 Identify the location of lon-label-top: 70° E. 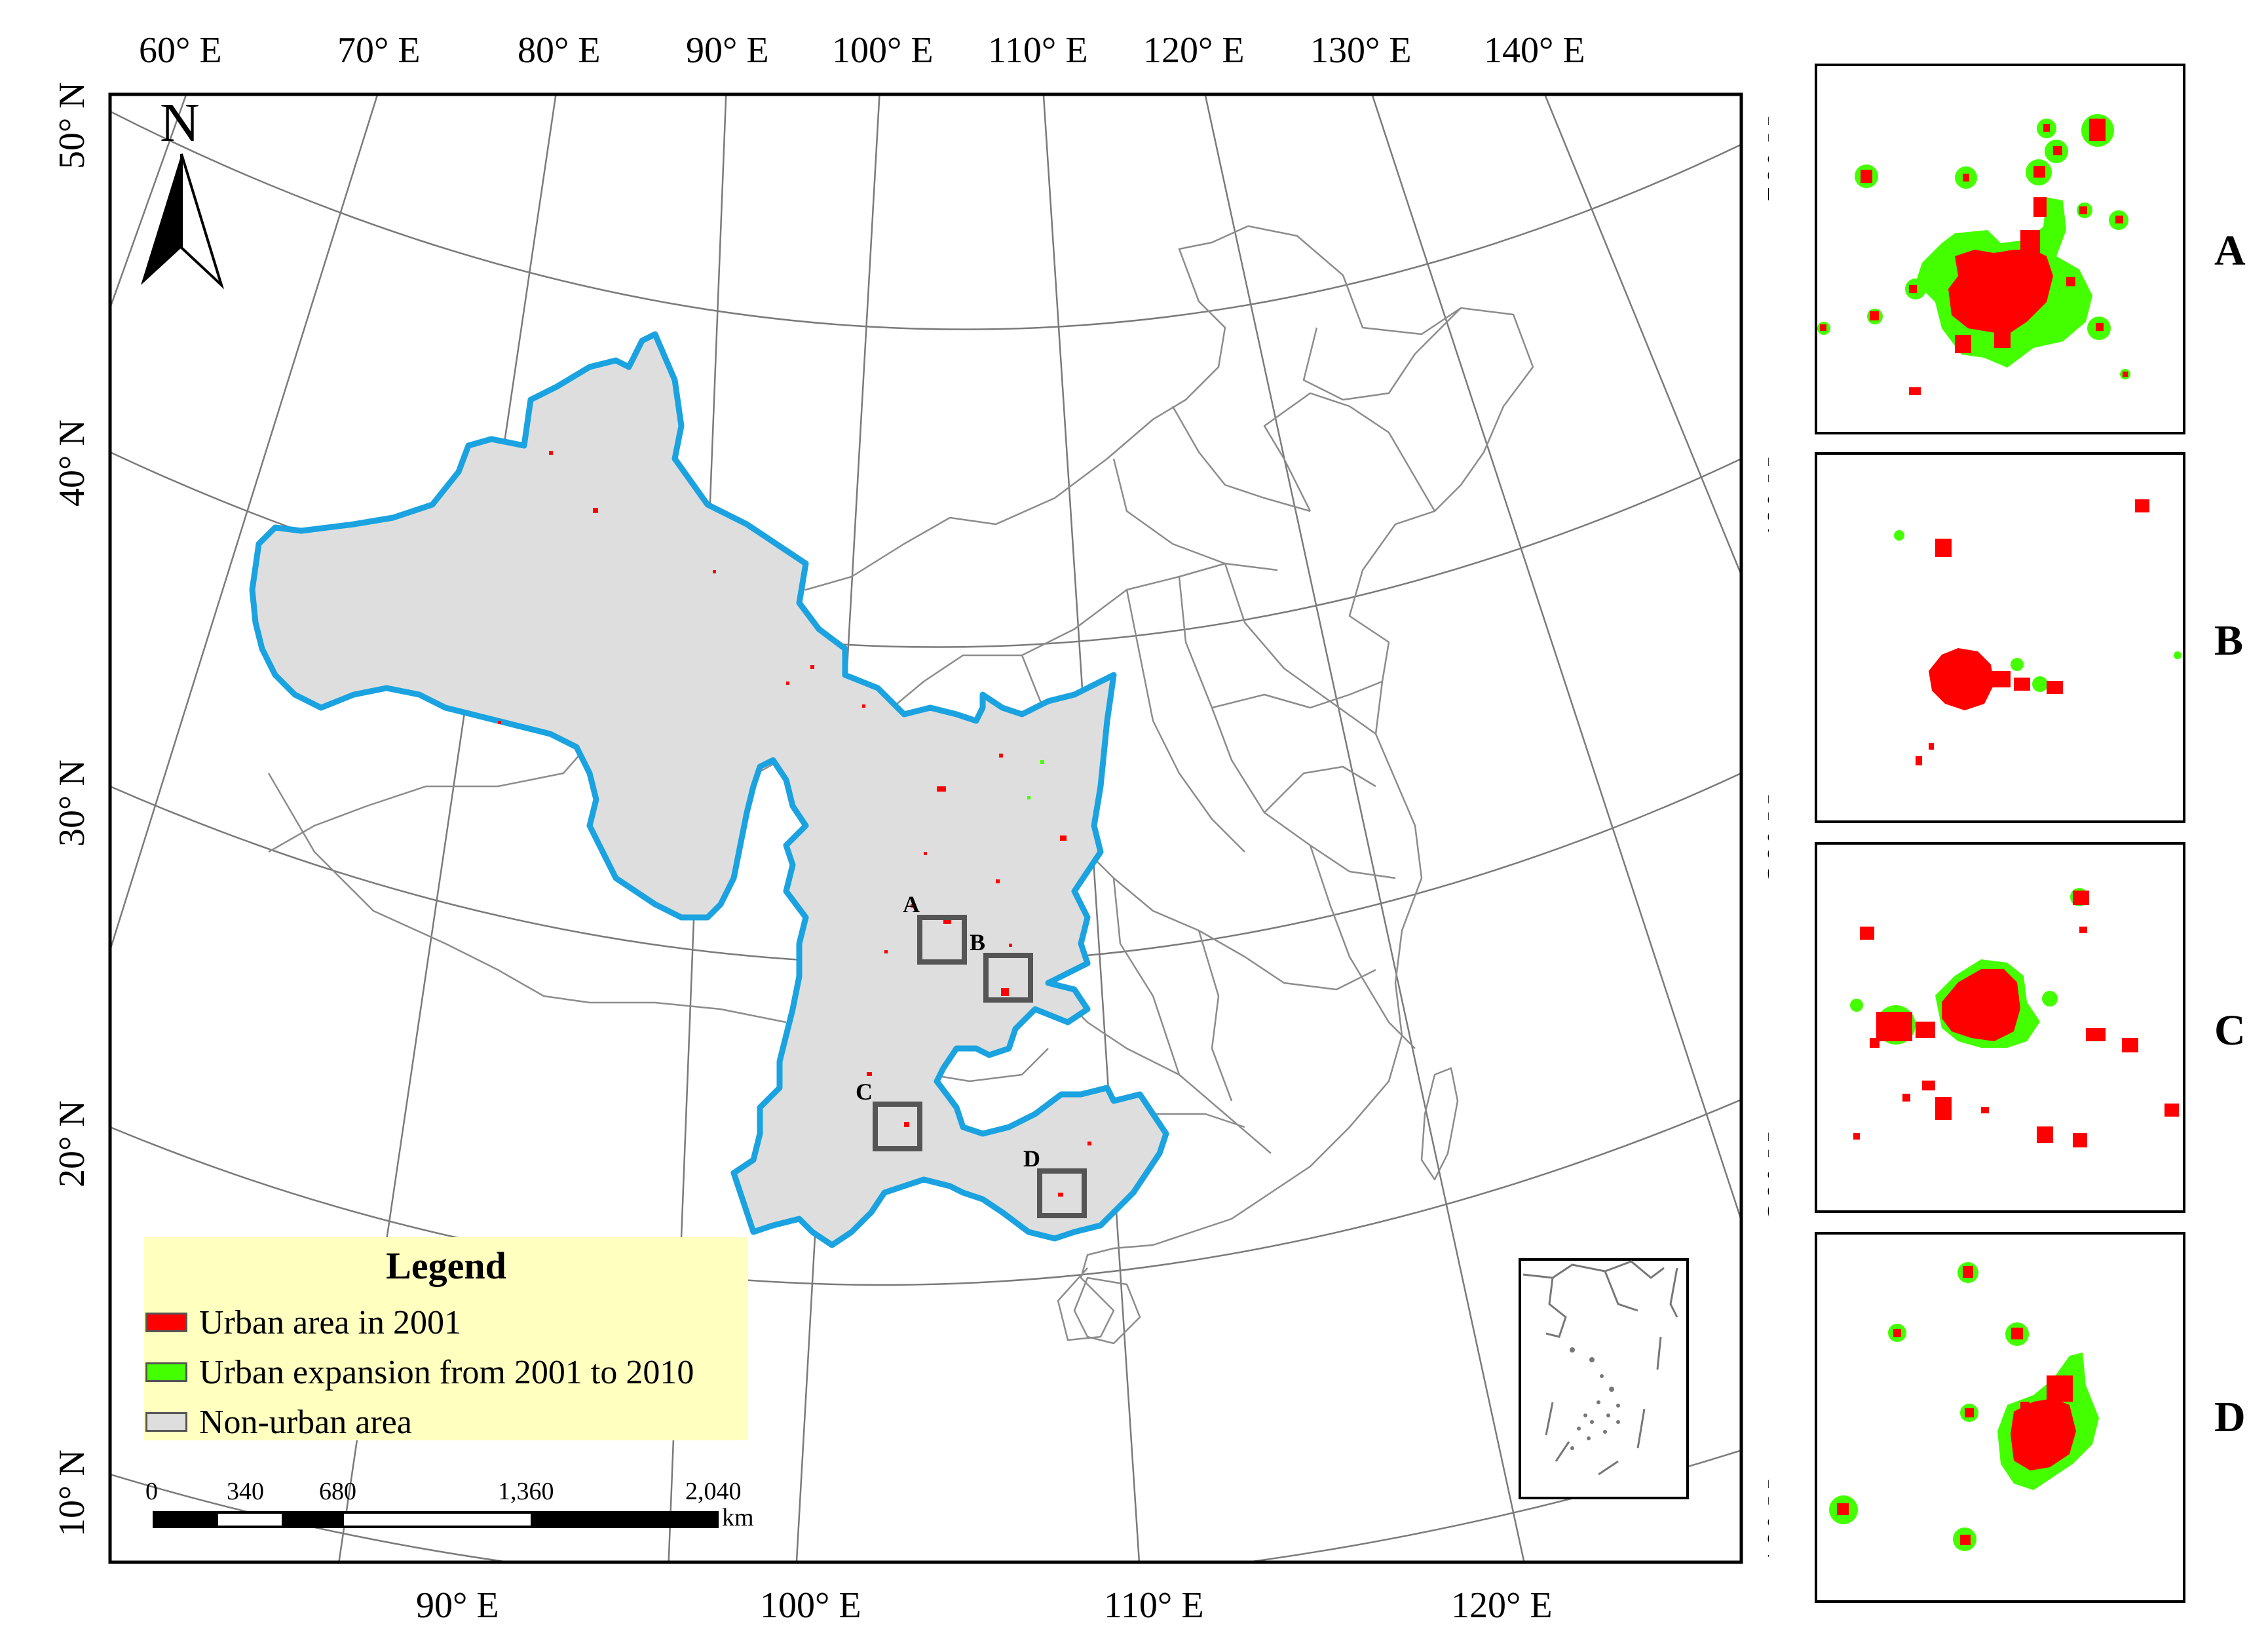
(379, 51).